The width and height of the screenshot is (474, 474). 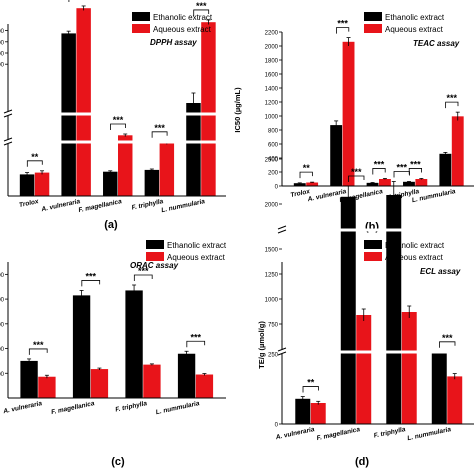 I want to click on y-tick-label-3: 000, so click(x=2, y=301).